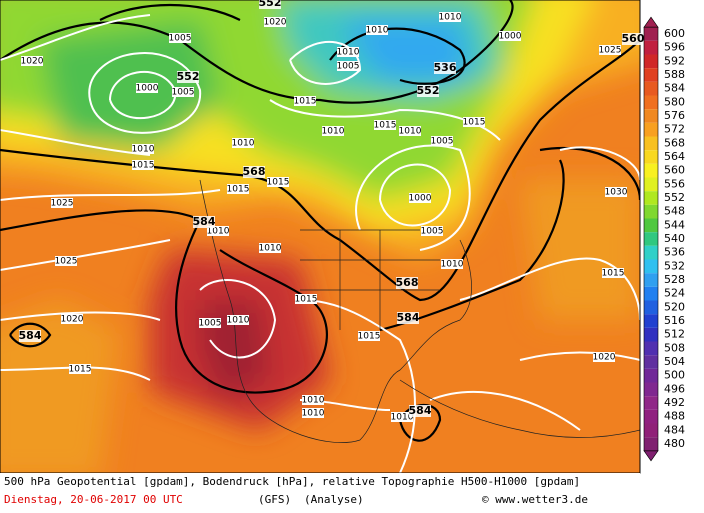 This screenshot has width=704, height=513. What do you see at coordinates (674, 361) in the screenshot?
I see `colorbar-label: 504` at bounding box center [674, 361].